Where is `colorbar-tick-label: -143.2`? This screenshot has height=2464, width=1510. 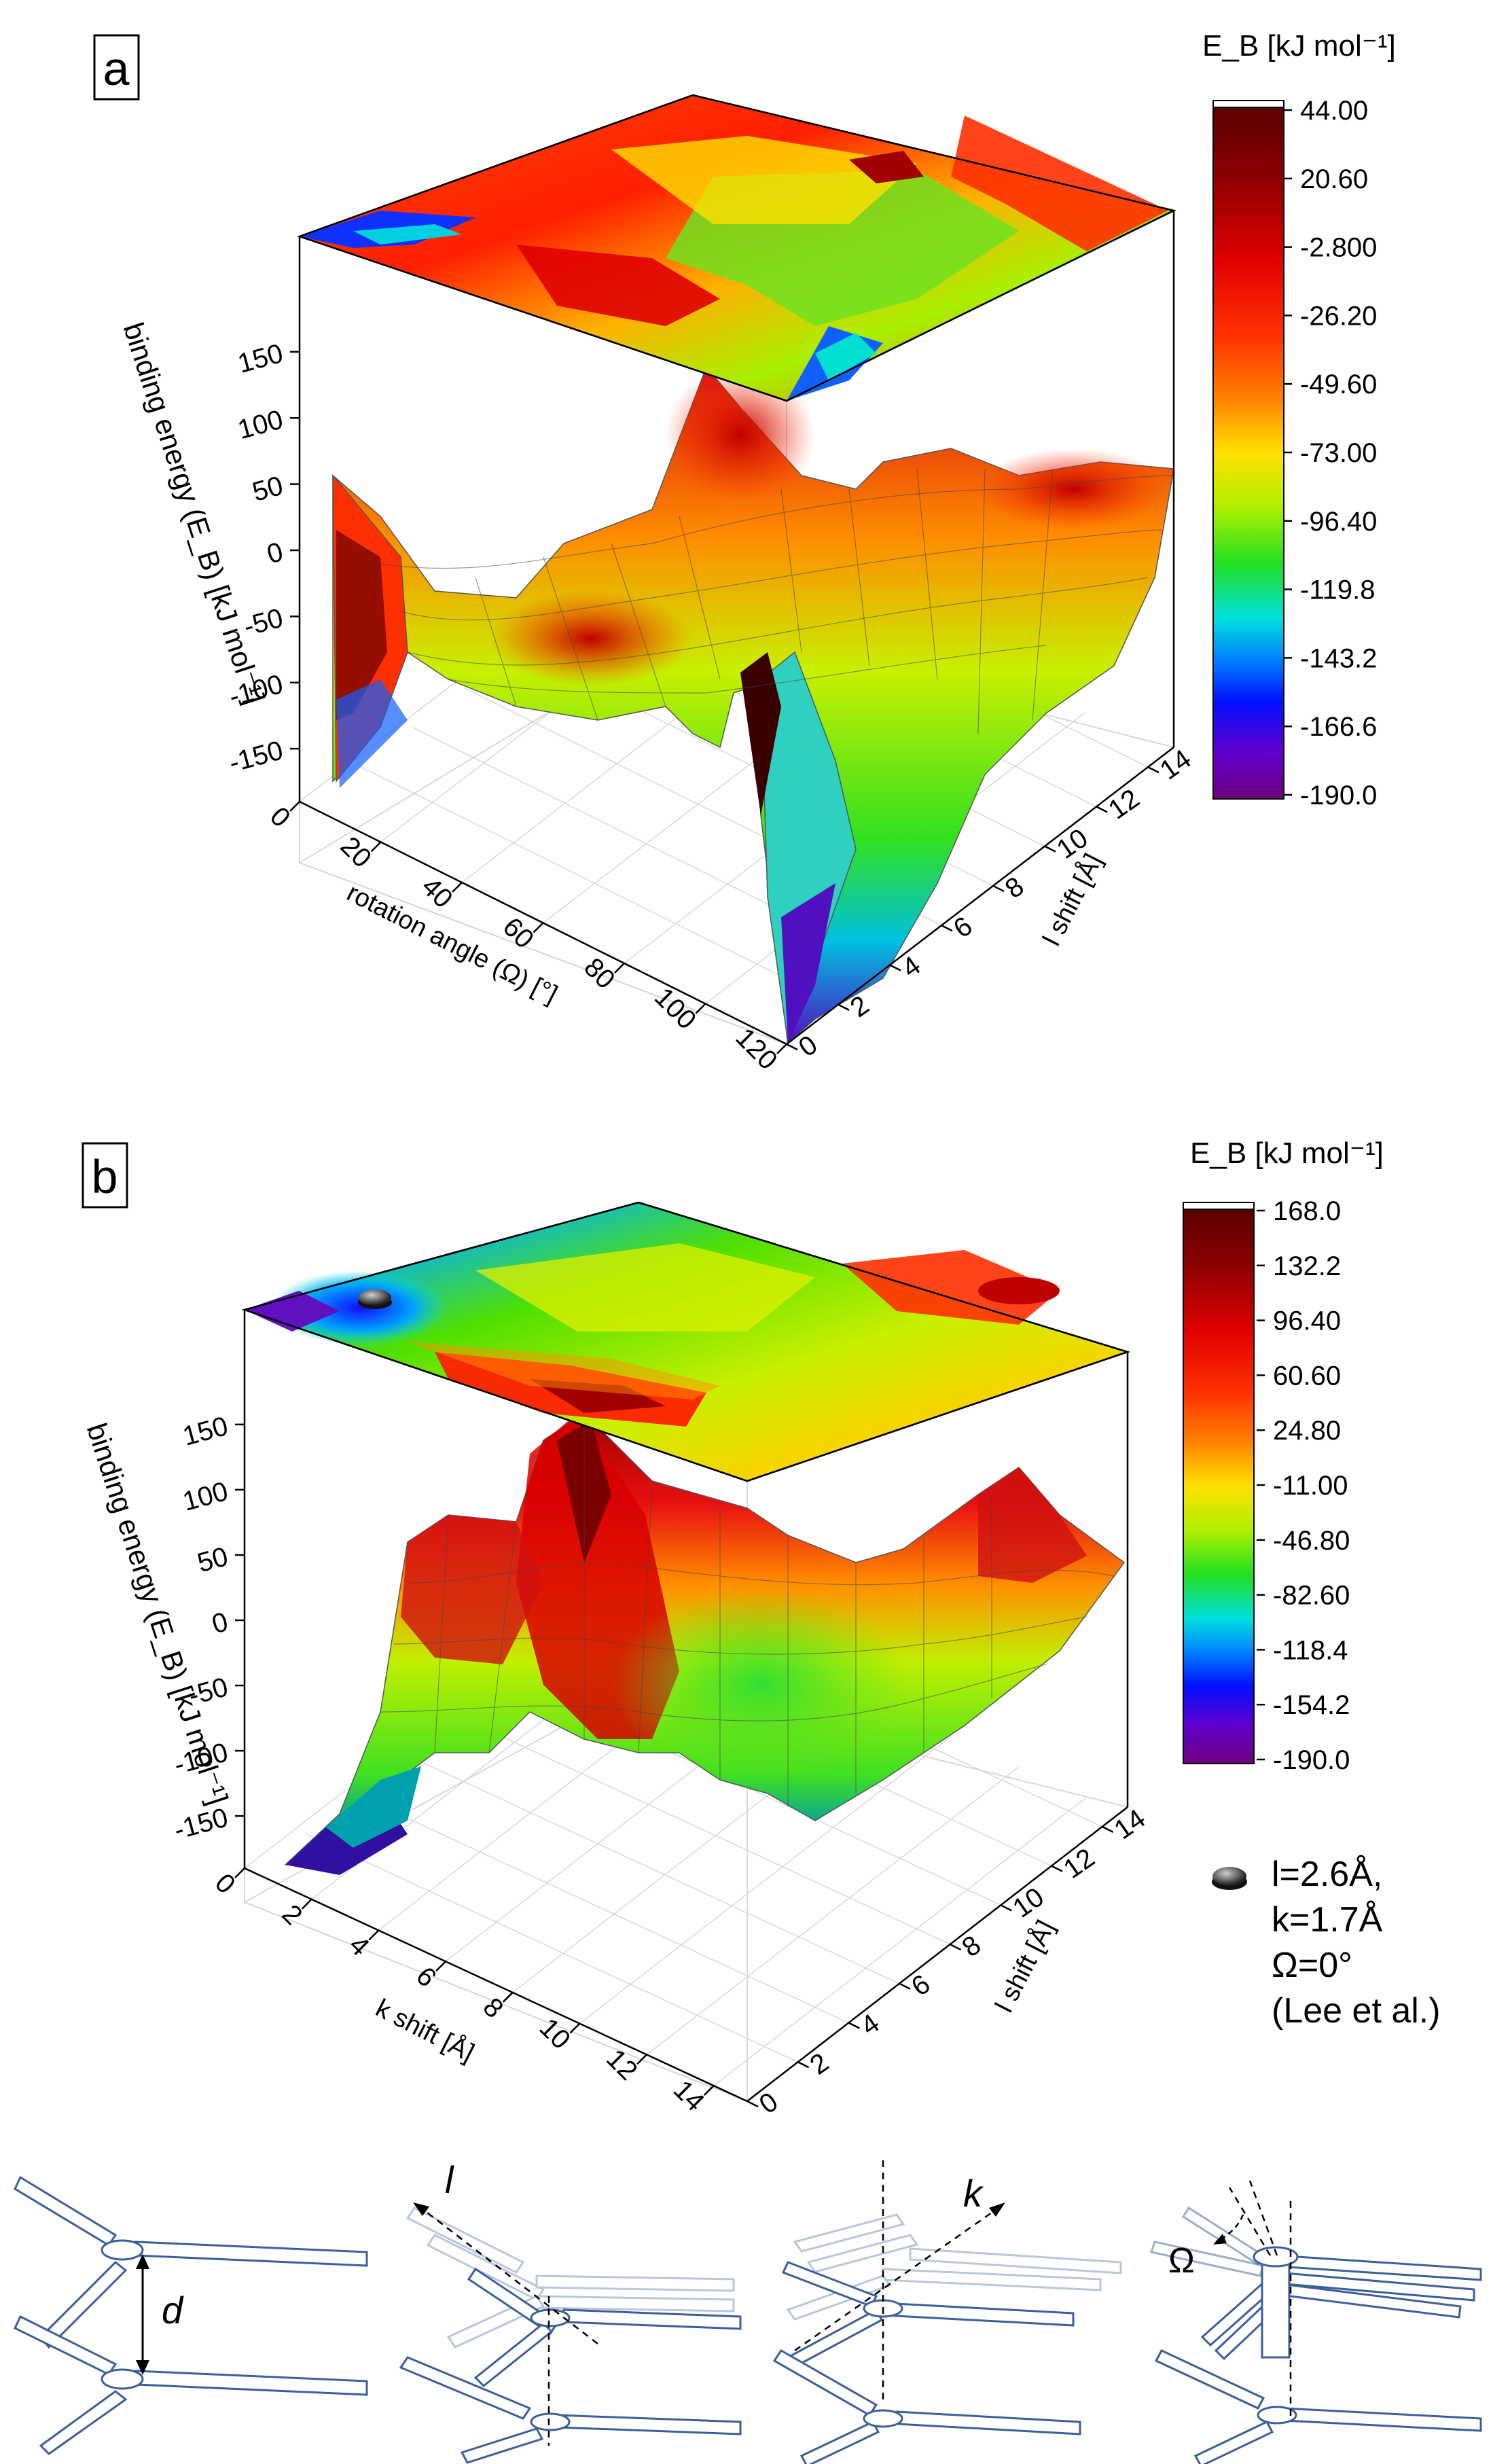
colorbar-tick-label: -143.2 is located at coordinates (1338, 658).